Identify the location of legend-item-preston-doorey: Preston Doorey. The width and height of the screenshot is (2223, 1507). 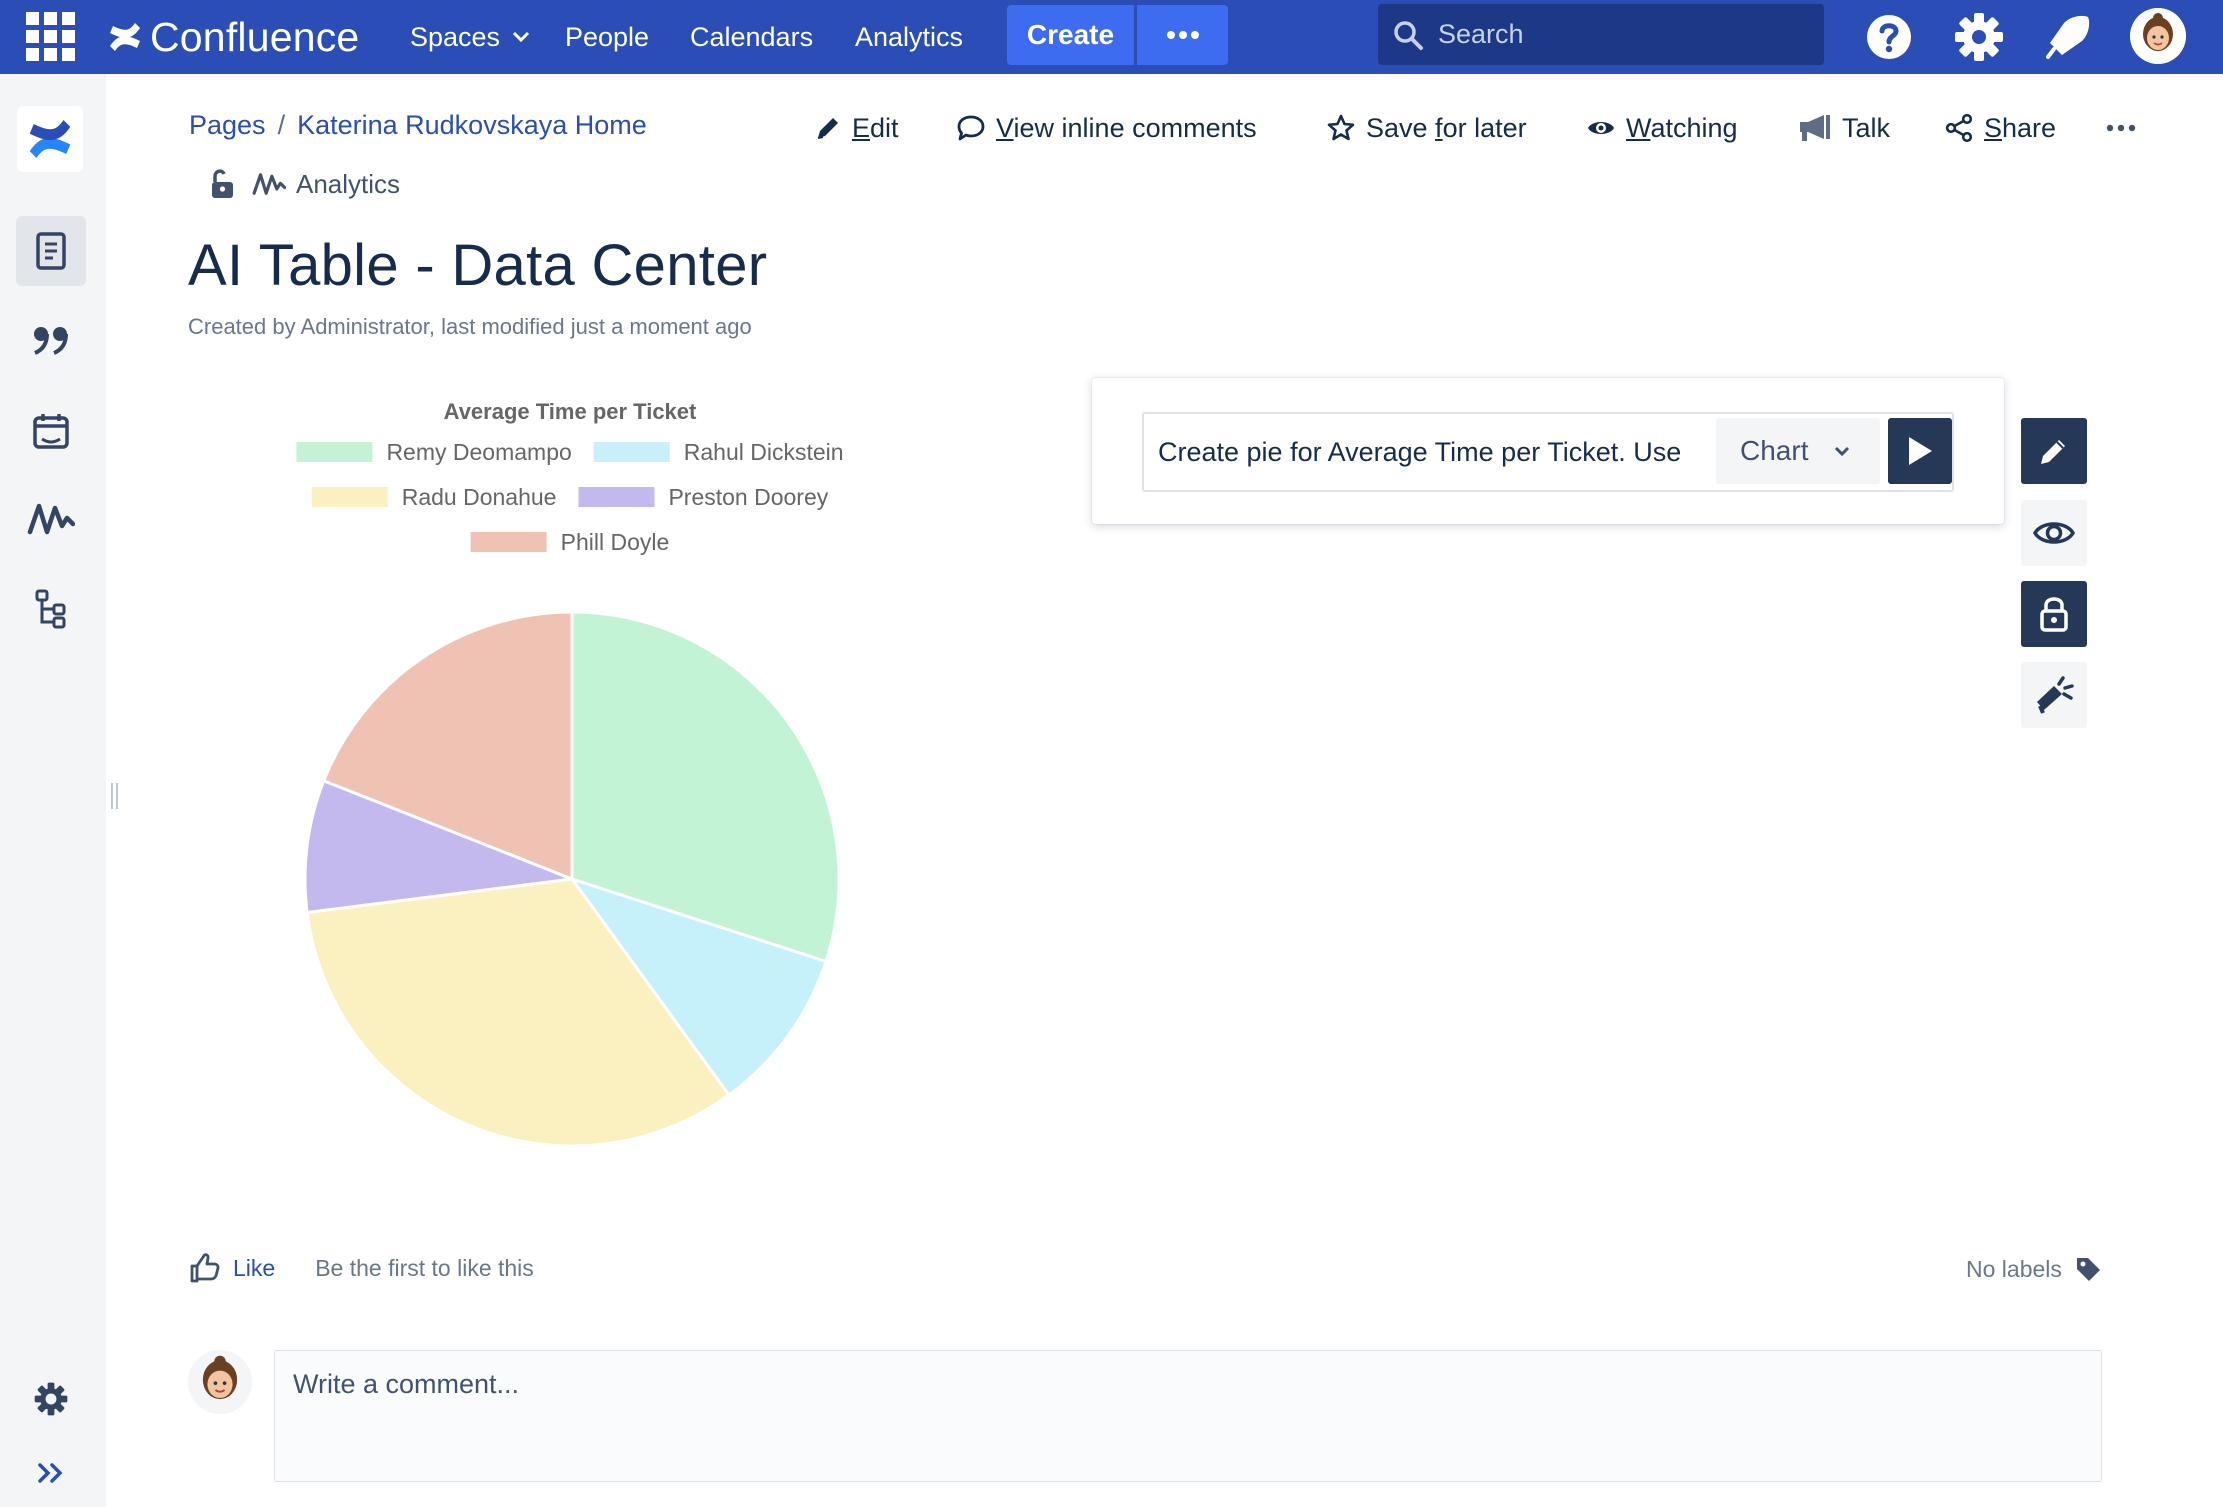
(703, 497).